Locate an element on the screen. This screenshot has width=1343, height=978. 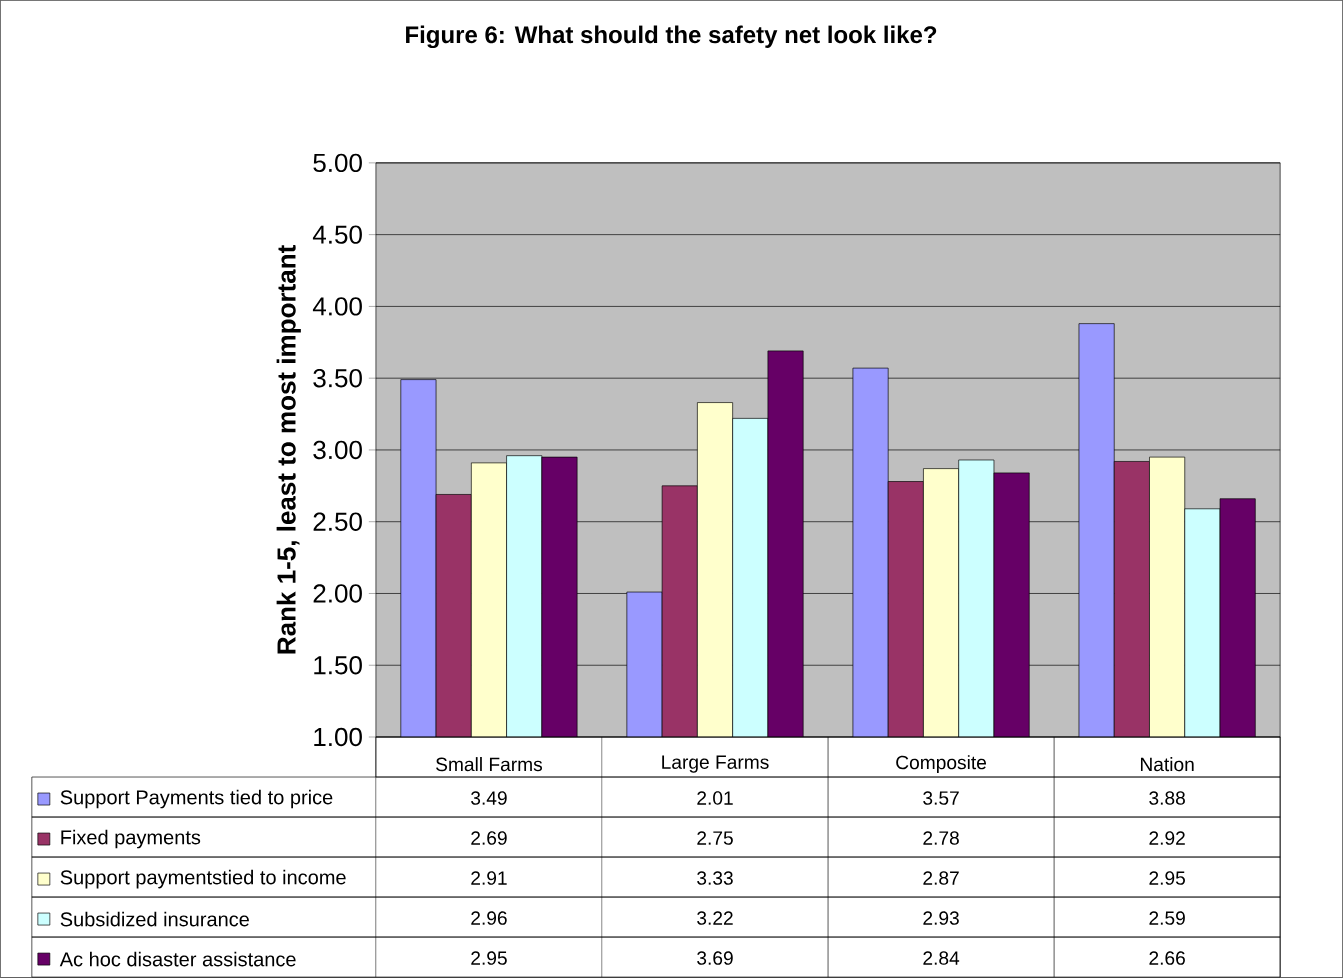
legend-label: Fixed payments is located at coordinates (131, 839).